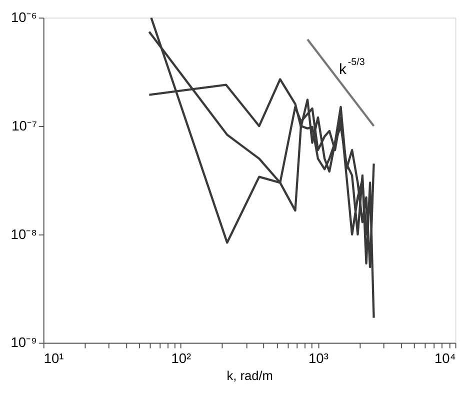 This screenshot has width=474, height=395. I want to click on x-tick-label: 10⁴, so click(445, 358).